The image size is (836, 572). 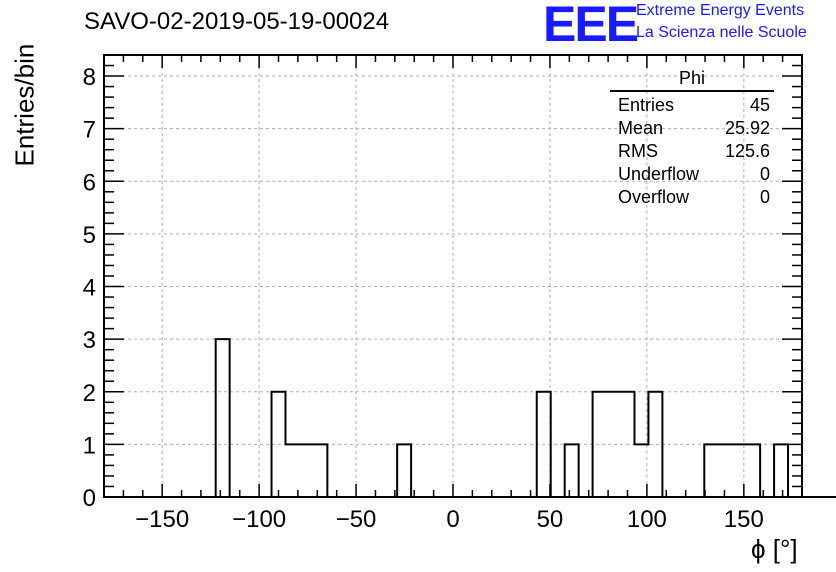 What do you see at coordinates (638, 151) in the screenshot?
I see `stats-label: RMS` at bounding box center [638, 151].